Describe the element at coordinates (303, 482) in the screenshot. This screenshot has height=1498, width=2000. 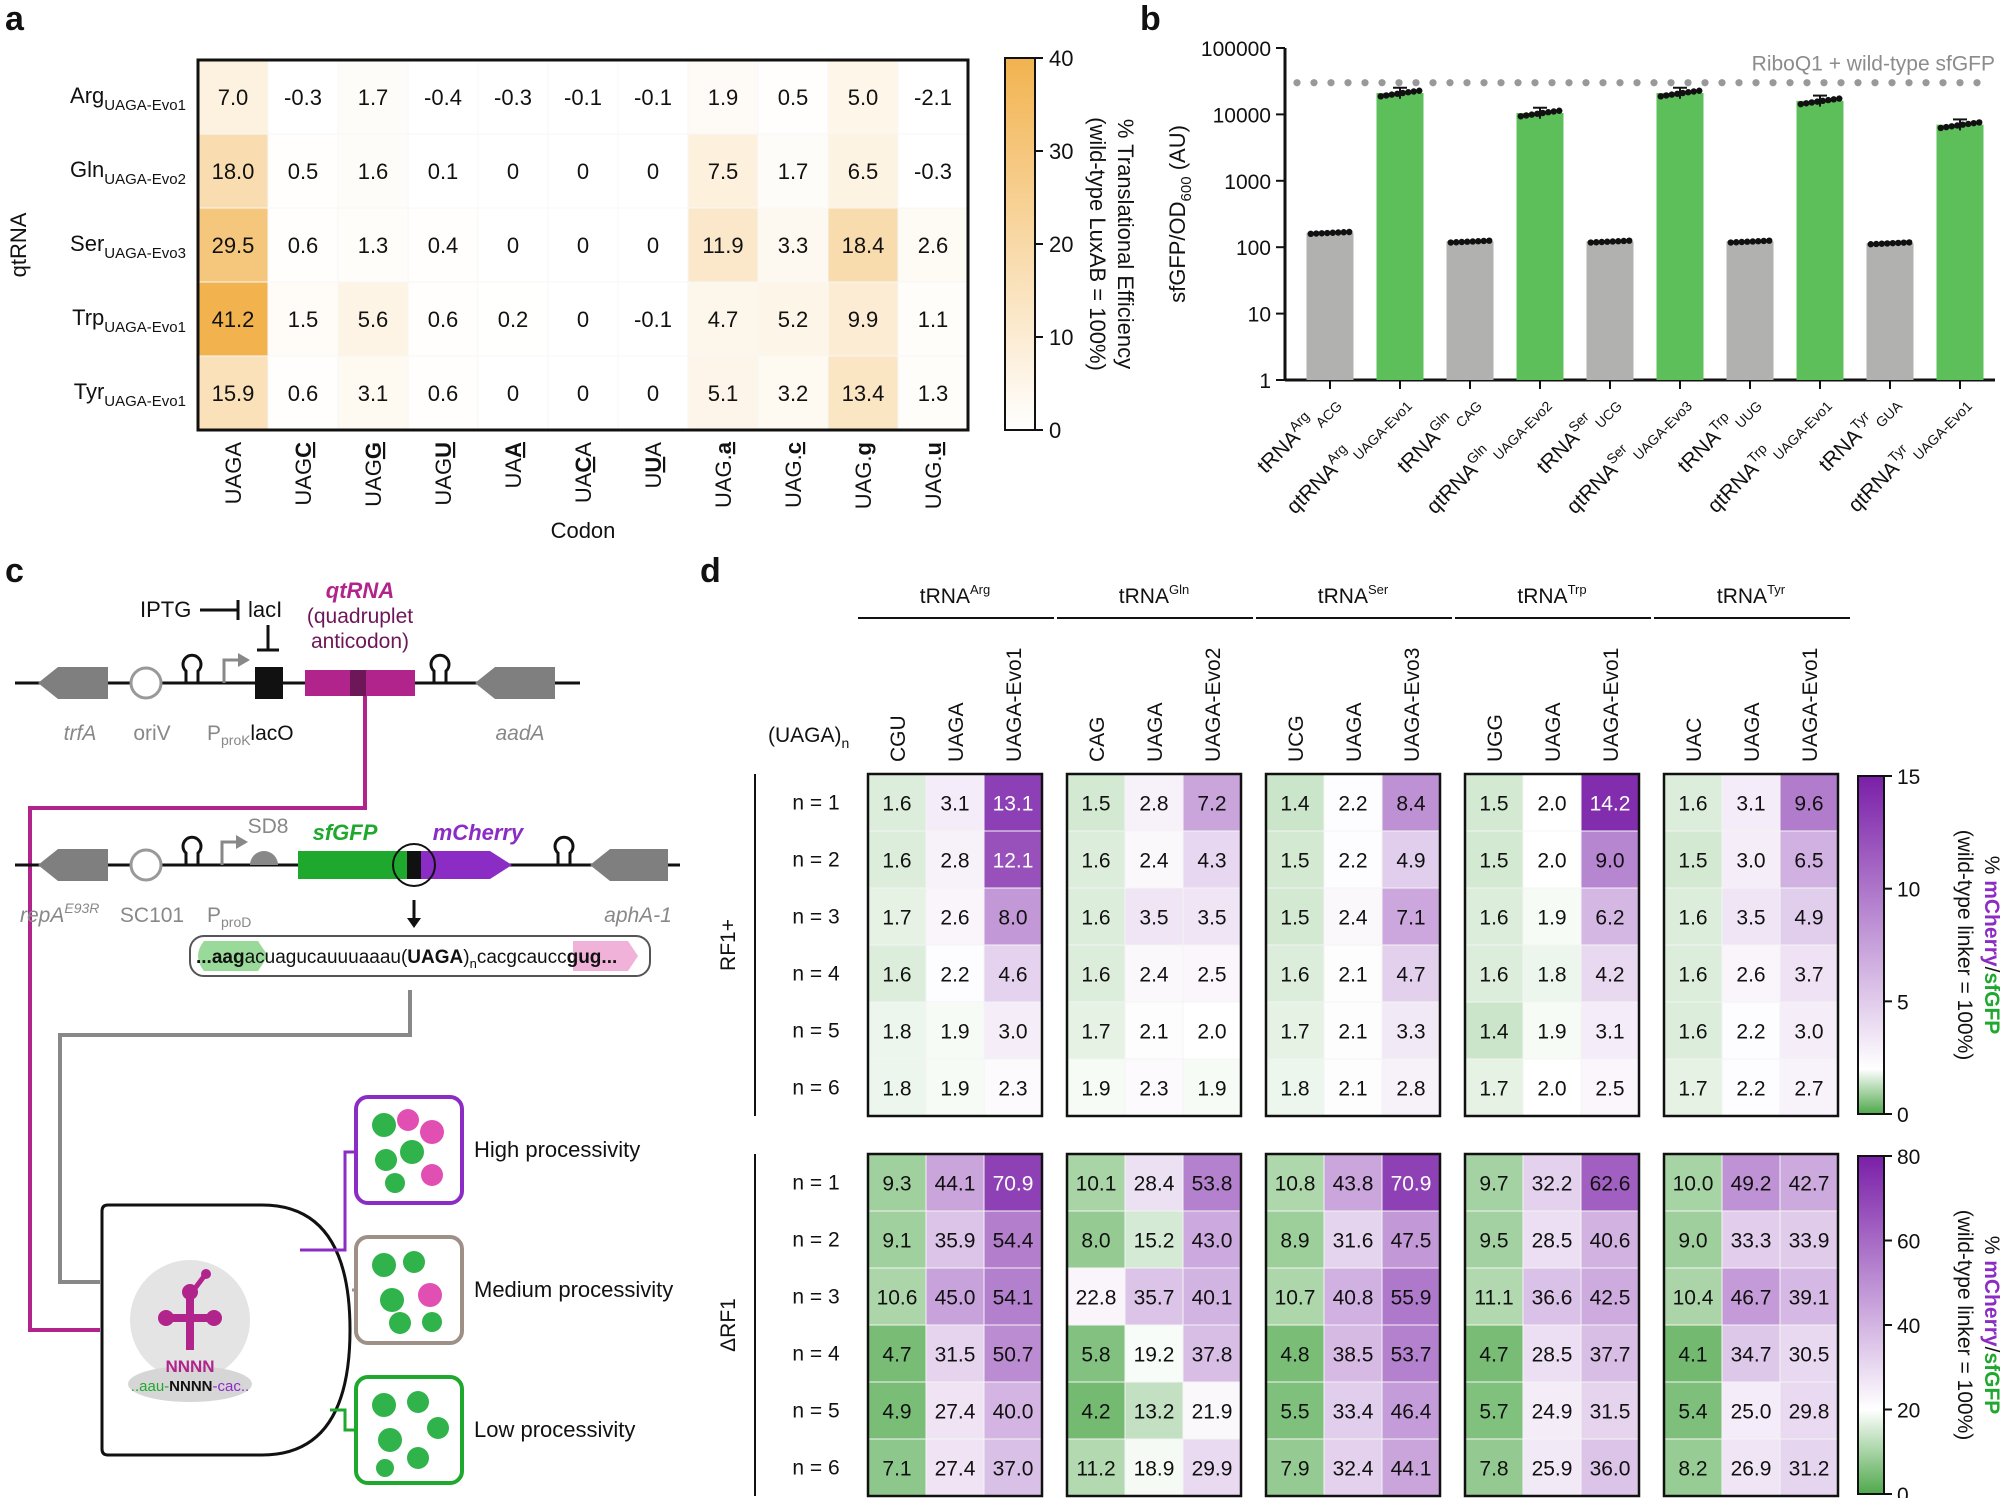
I see `col-label-pre: UAG` at that location.